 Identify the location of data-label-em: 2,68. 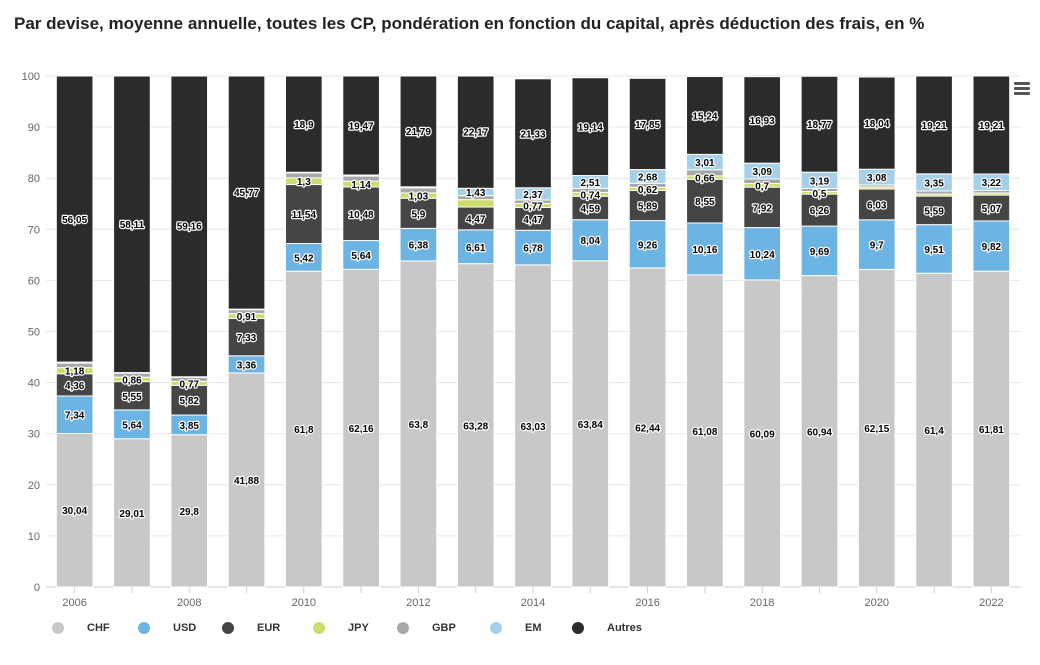
(648, 177).